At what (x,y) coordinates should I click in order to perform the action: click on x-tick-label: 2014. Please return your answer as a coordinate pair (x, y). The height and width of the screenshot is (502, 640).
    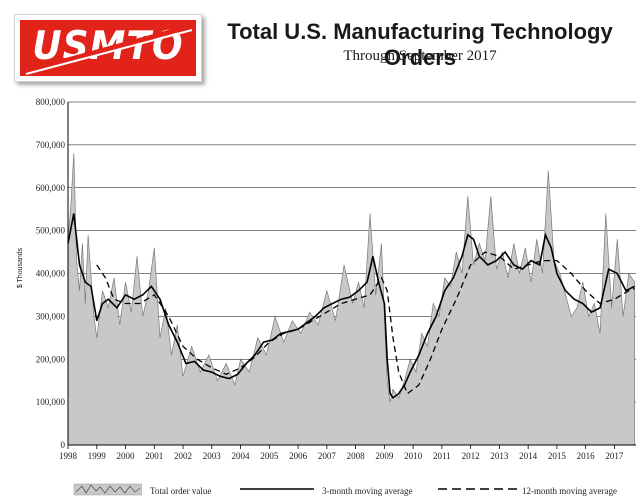
    Looking at the image, I should click on (528, 456).